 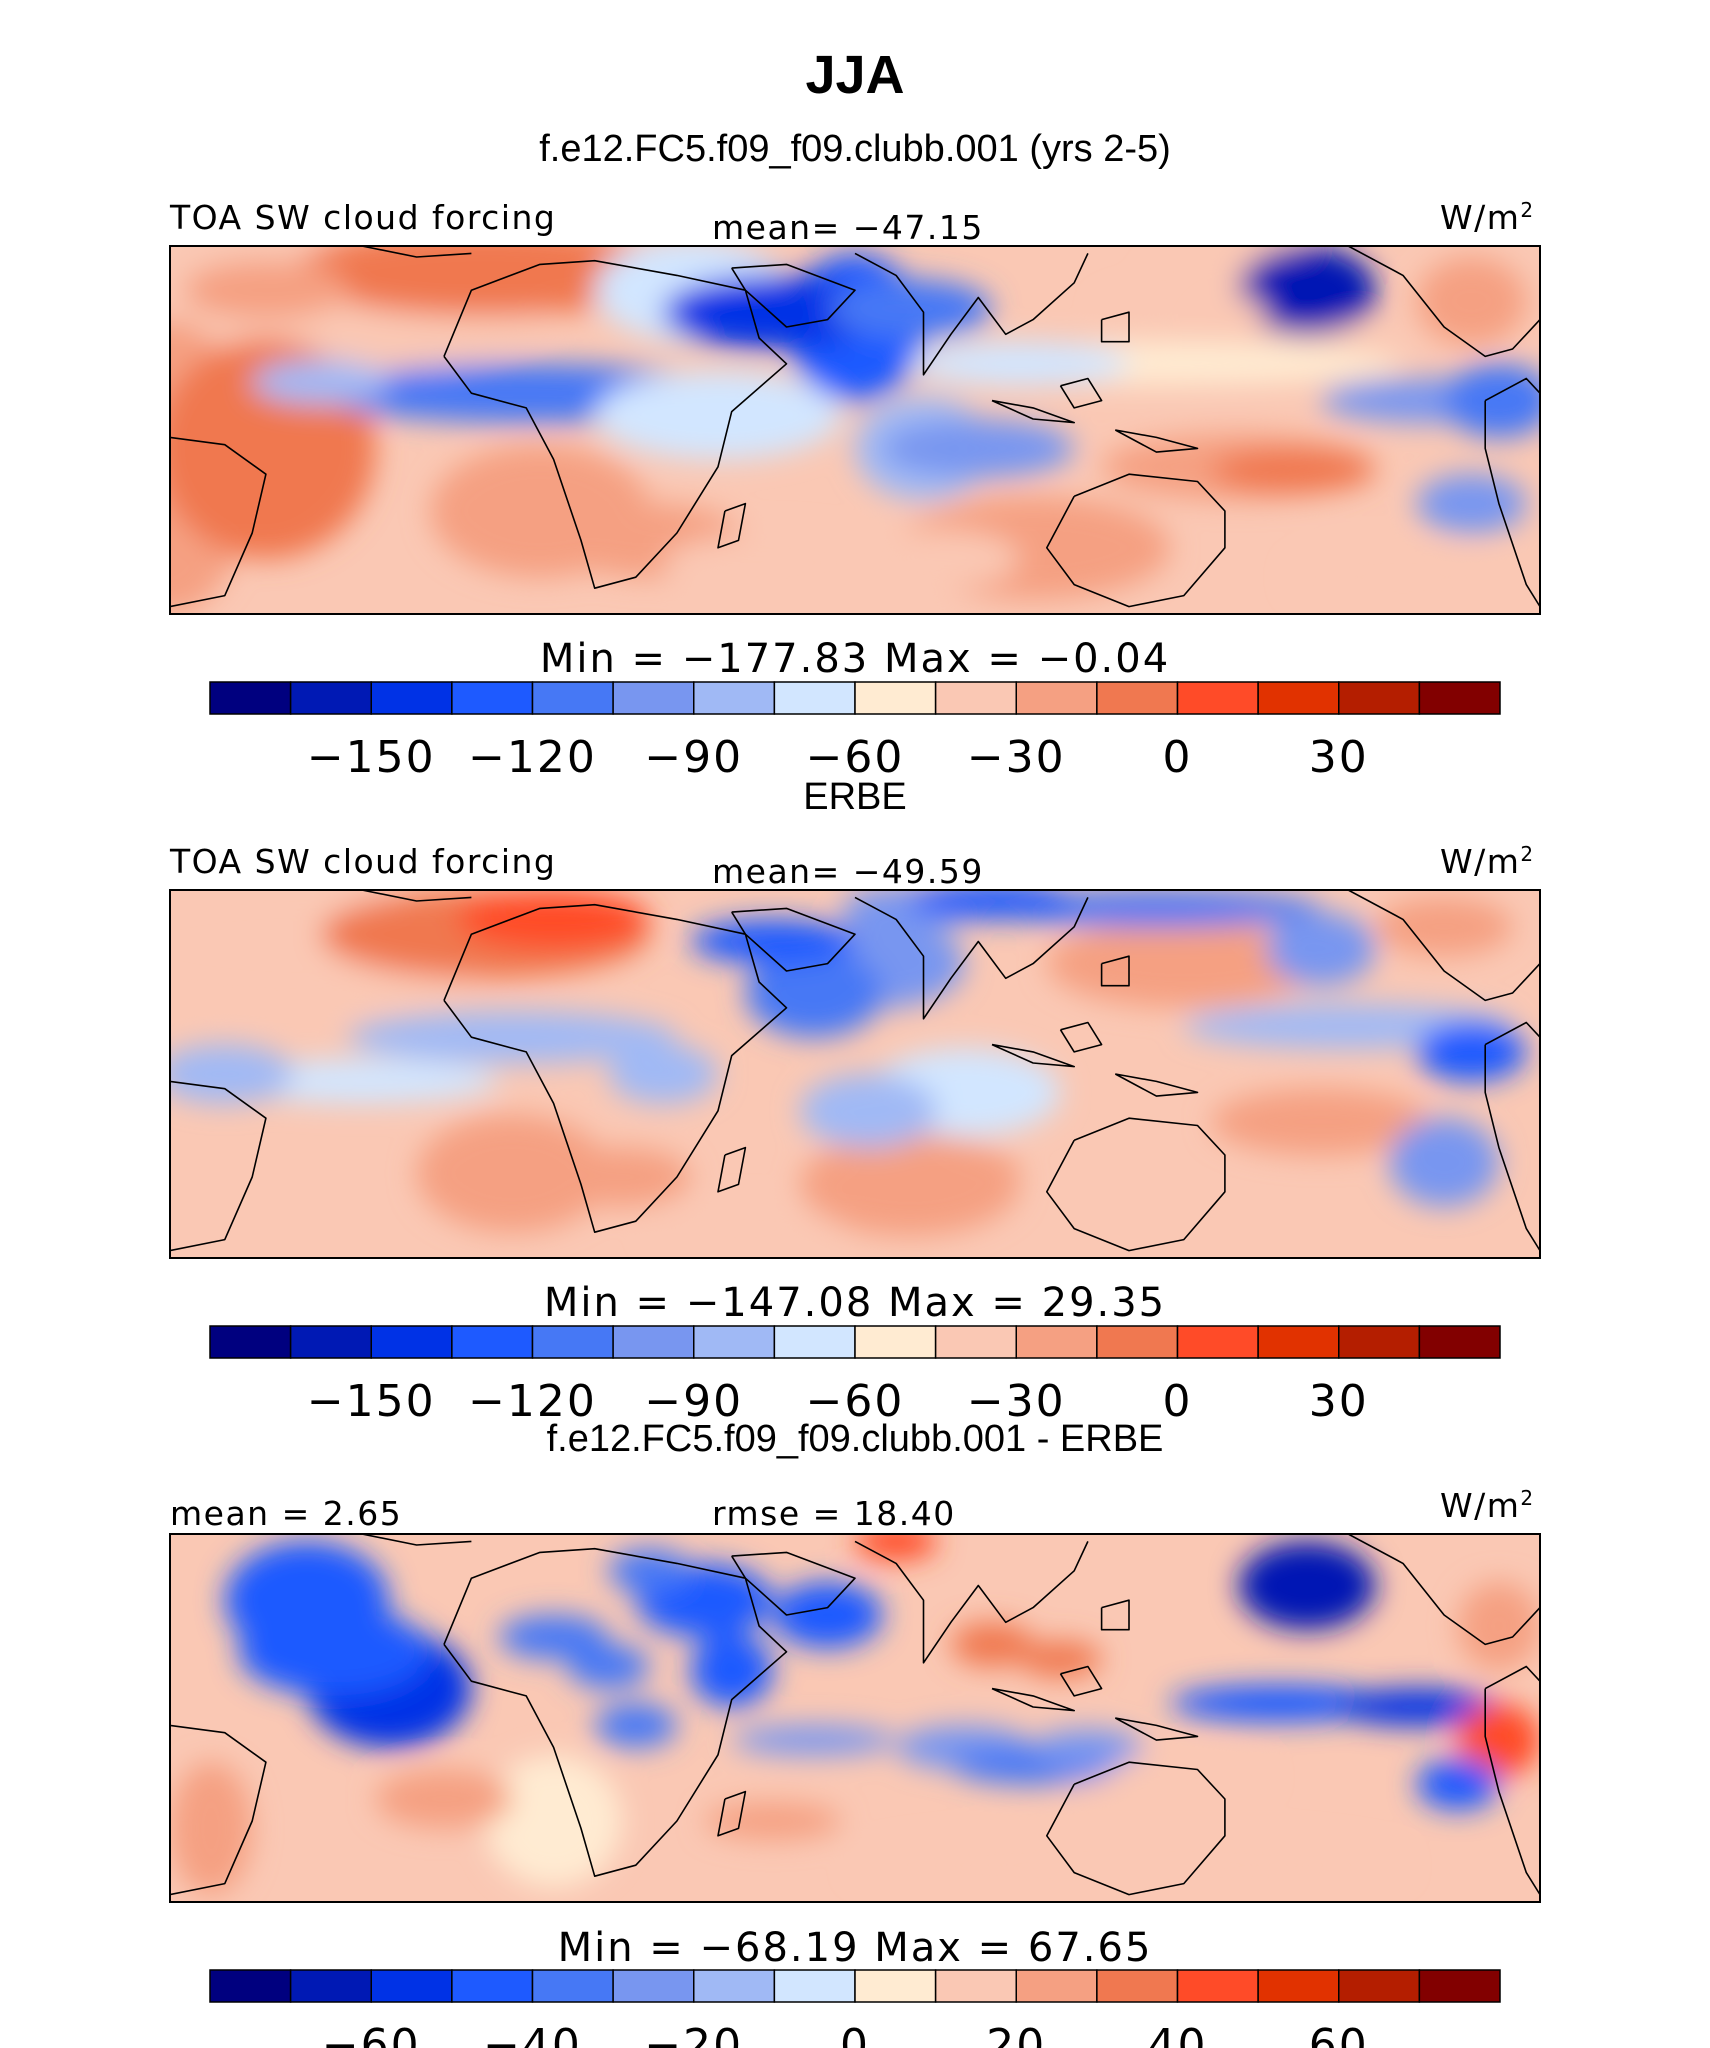 I want to click on panel-3-colorbar-tick-label: −60, so click(x=371, y=2034).